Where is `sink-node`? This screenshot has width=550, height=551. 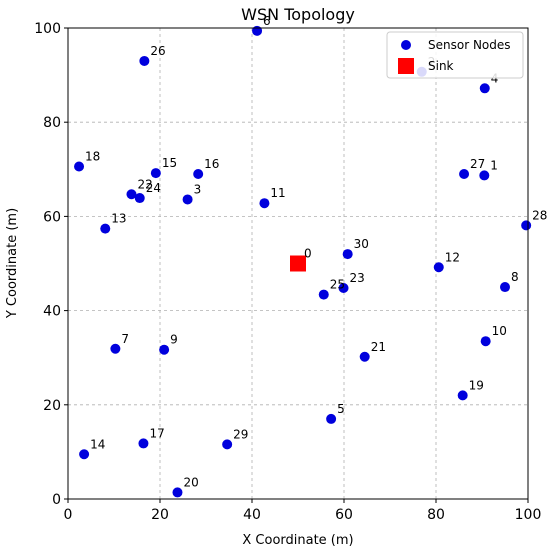 sink-node is located at coordinates (298, 263).